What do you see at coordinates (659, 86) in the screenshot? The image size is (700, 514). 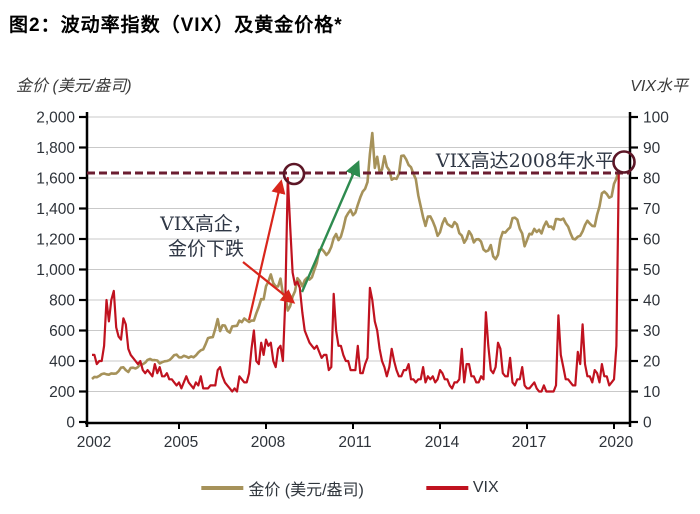 I see `right-axis-title: VIX水平` at bounding box center [659, 86].